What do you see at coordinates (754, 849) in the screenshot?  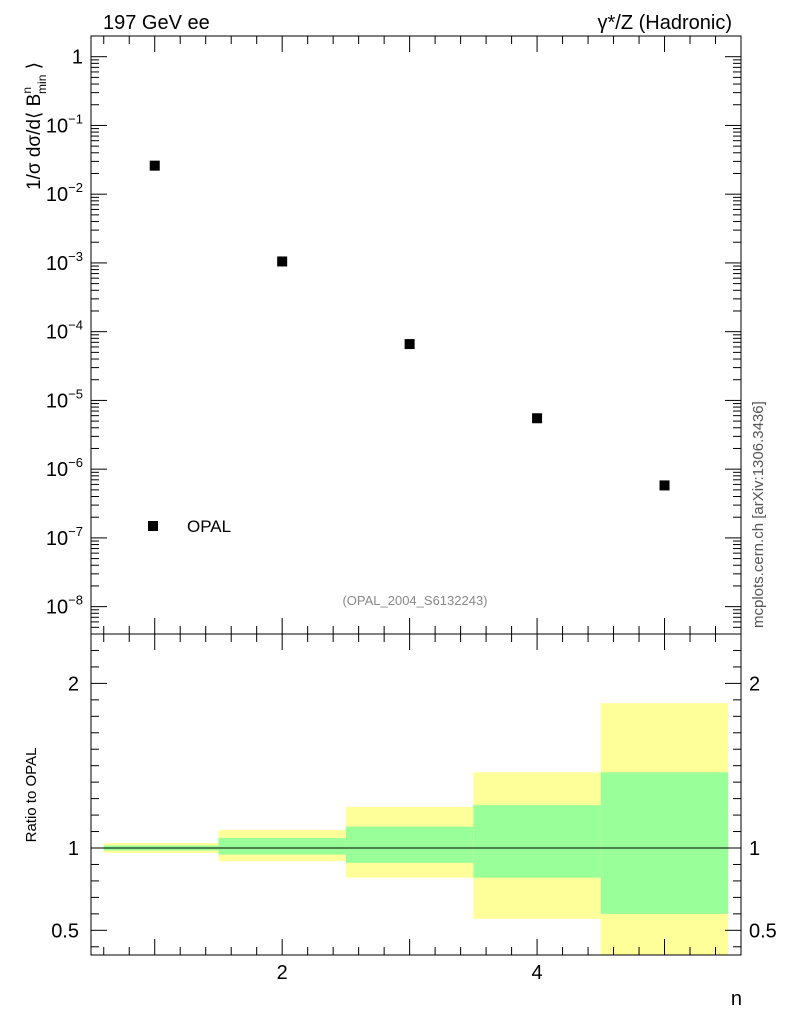 I see `ratio-y-tick-label-right: 1` at bounding box center [754, 849].